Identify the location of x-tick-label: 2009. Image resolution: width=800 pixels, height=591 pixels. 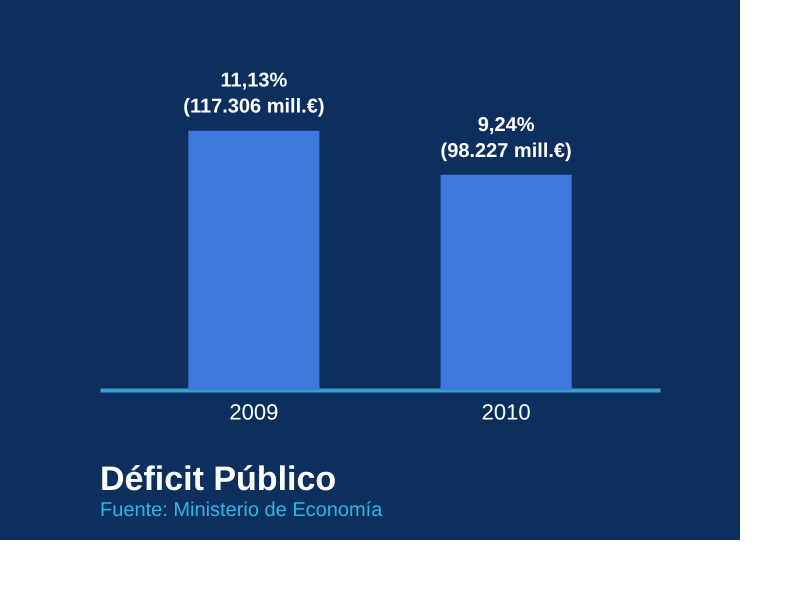
(253, 412).